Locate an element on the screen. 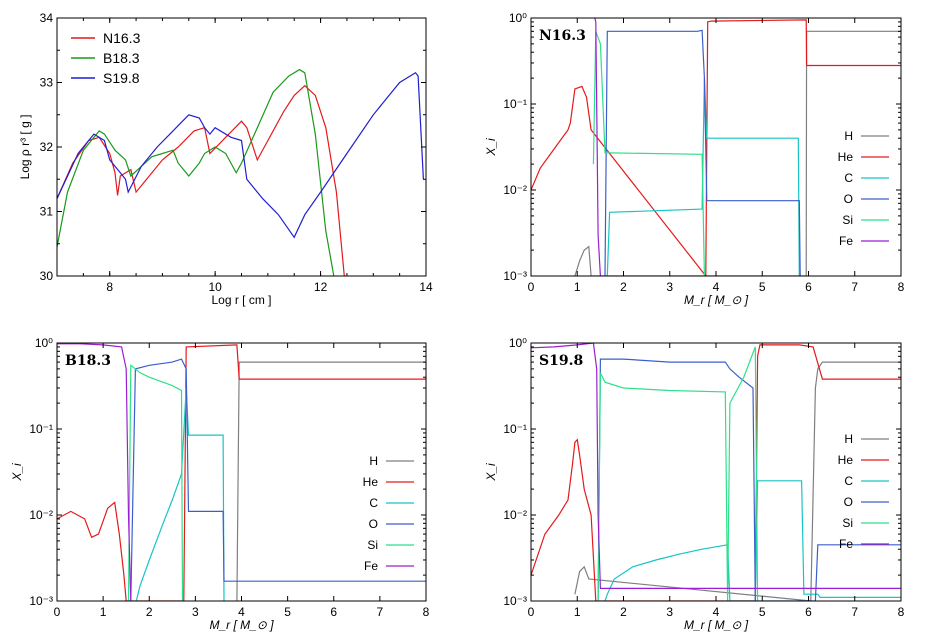 This screenshot has height=639, width=926. x-tick-label: 10 is located at coordinates (215, 287).